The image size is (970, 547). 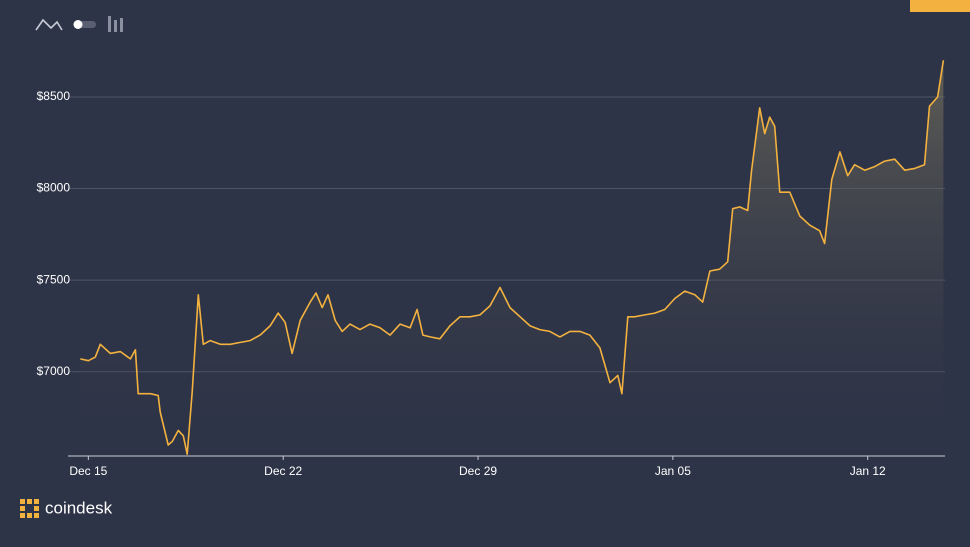 What do you see at coordinates (54, 371) in the screenshot?
I see `y-tick-label: $7000` at bounding box center [54, 371].